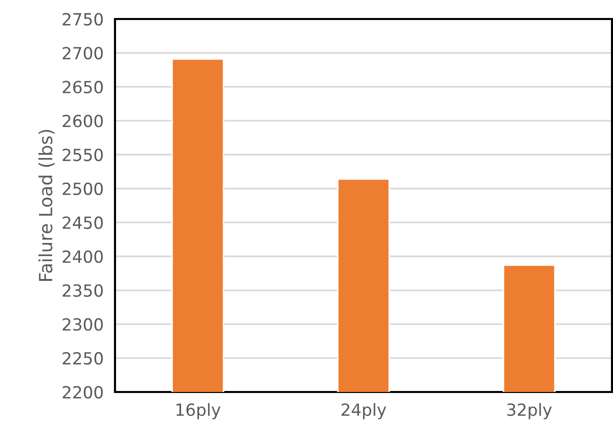  I want to click on y-tick-label: 2350, so click(82, 290).